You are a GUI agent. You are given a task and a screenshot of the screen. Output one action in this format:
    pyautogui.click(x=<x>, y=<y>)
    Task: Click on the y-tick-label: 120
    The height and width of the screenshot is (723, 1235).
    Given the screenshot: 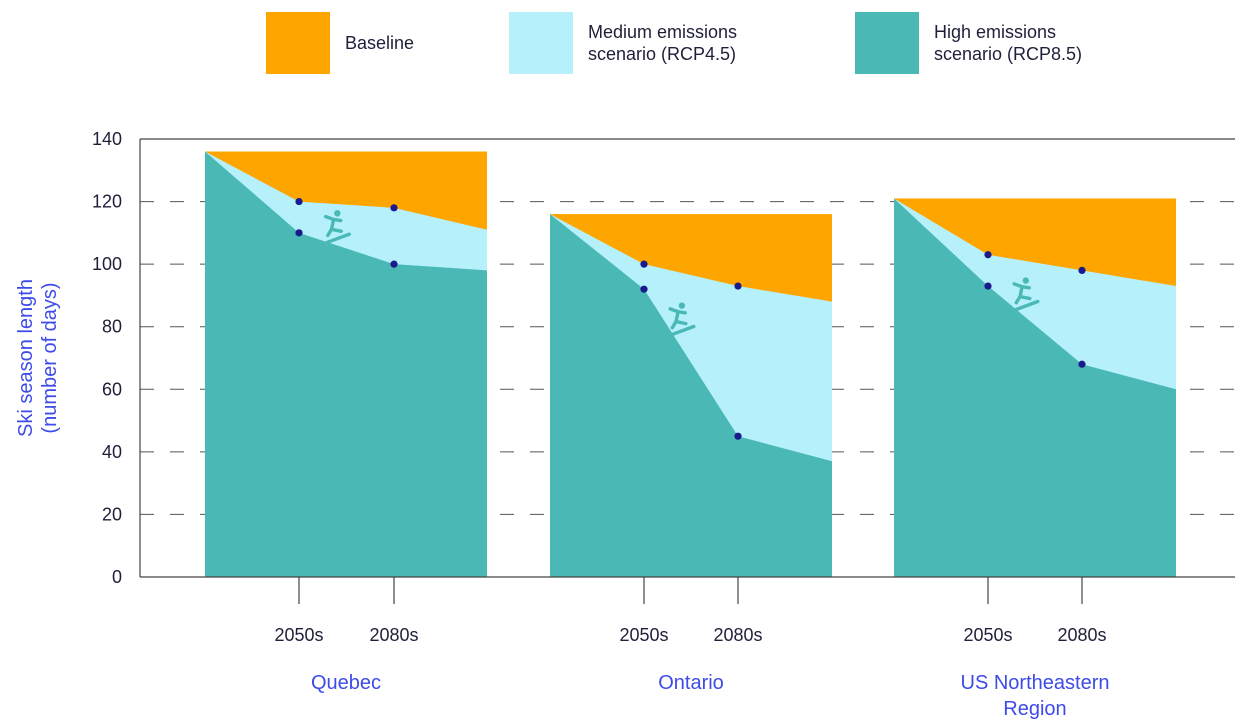 What is the action you would take?
    pyautogui.click(x=107, y=202)
    